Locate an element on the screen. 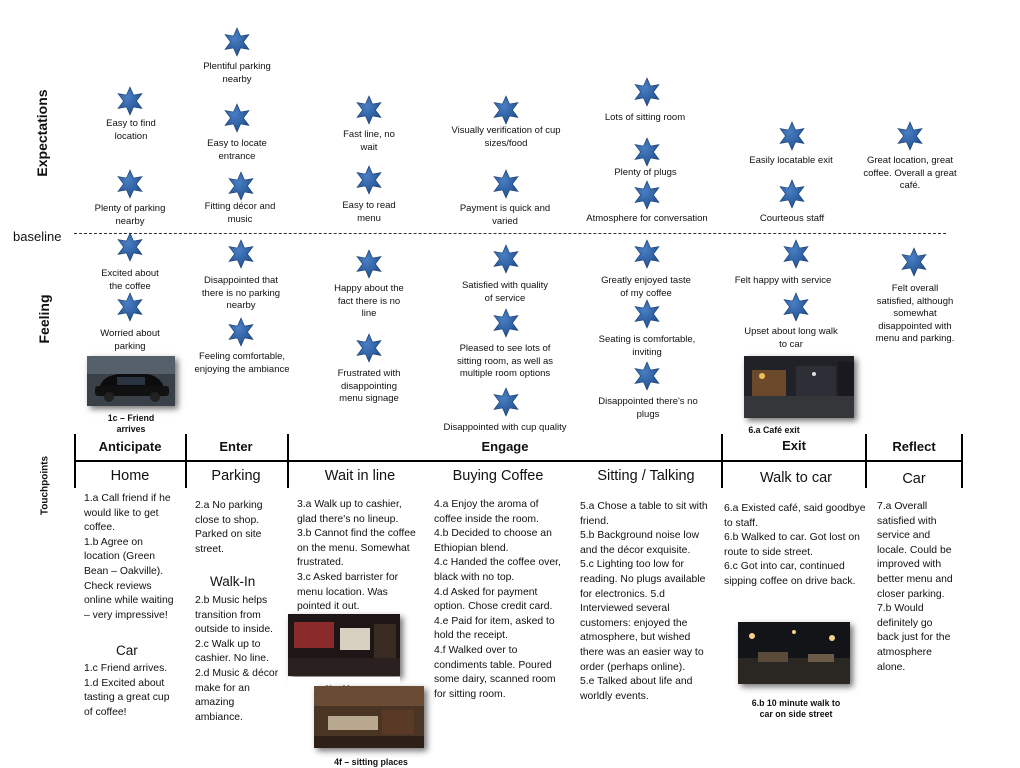  touchpoint-parking: Parking is located at coordinates (236, 476).